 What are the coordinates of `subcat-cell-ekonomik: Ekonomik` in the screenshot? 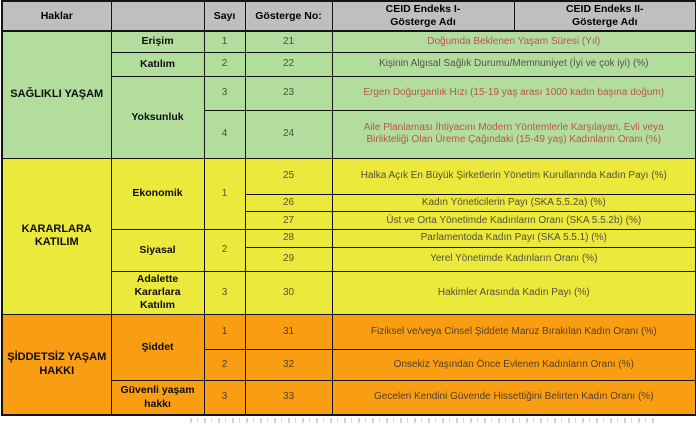 It's located at (157, 194).